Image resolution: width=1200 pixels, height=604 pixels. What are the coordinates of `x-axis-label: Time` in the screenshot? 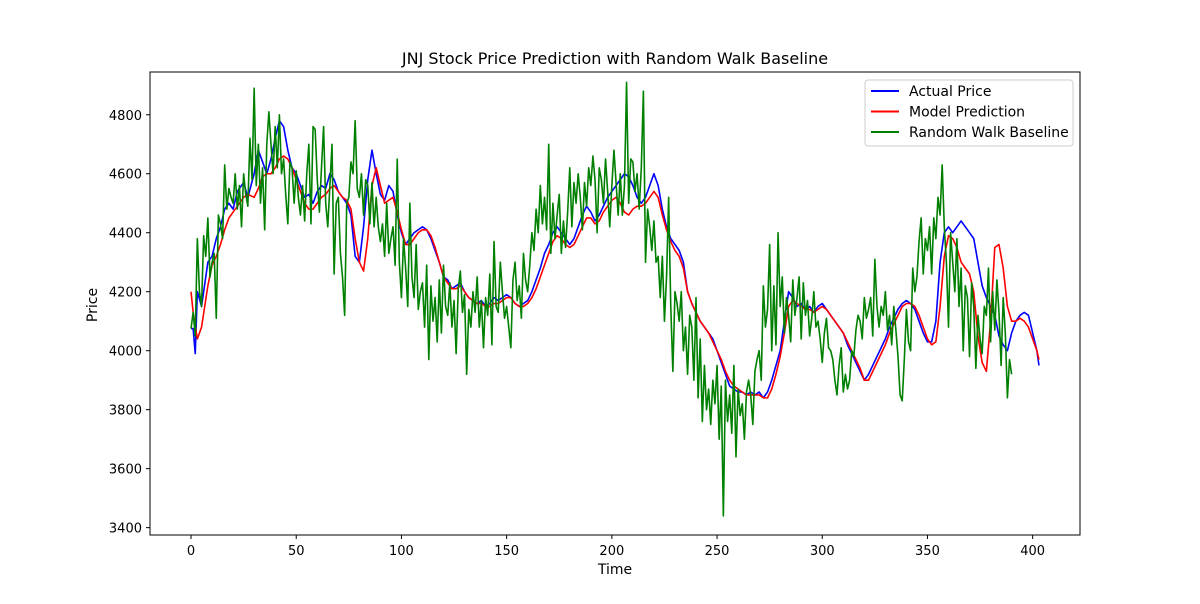 It's located at (614, 570).